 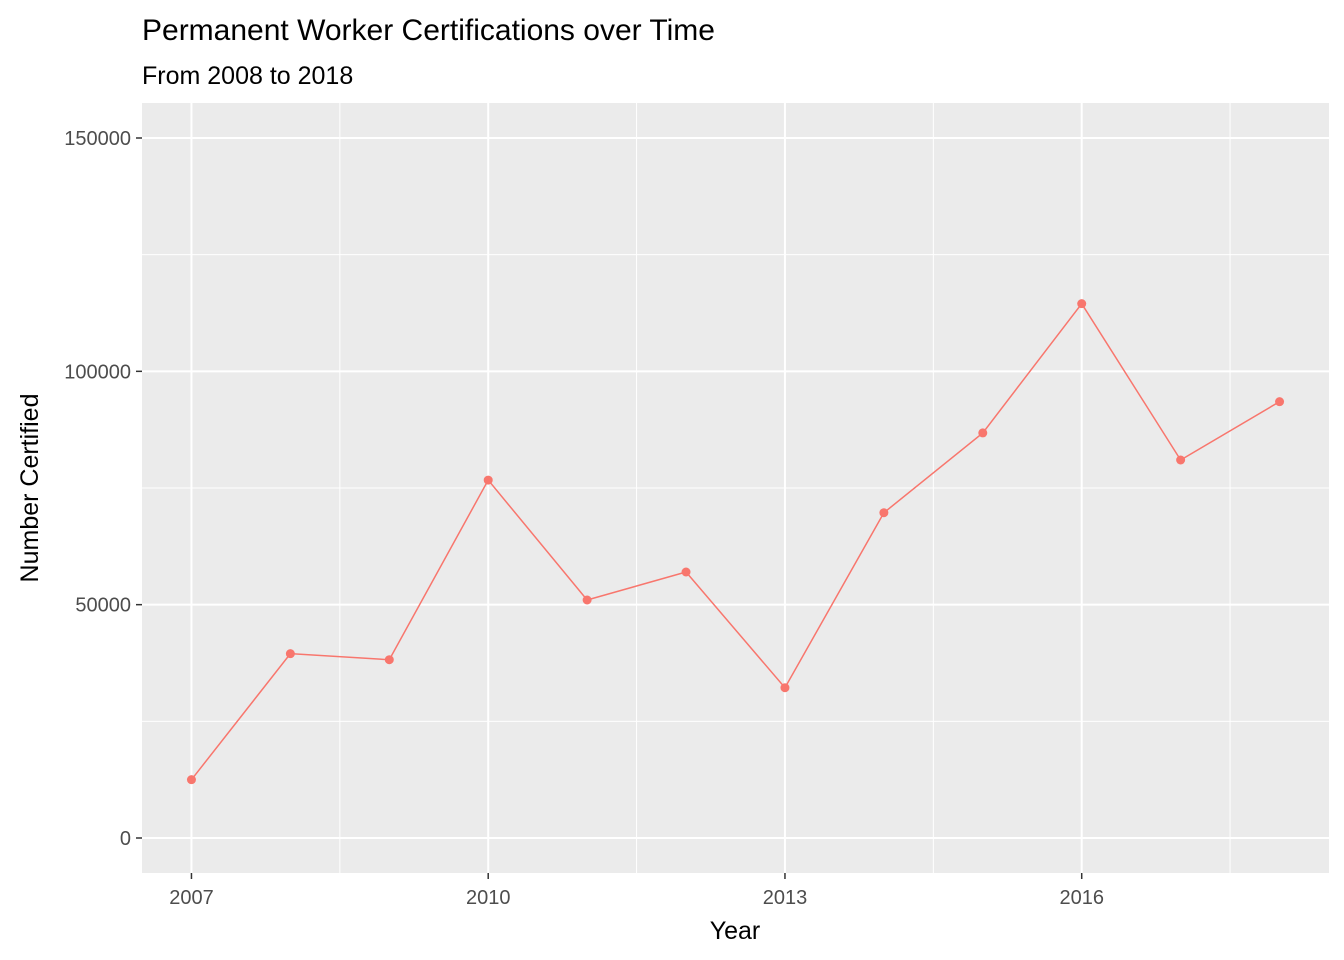 I want to click on y-tick-label: 50000, so click(x=103, y=606).